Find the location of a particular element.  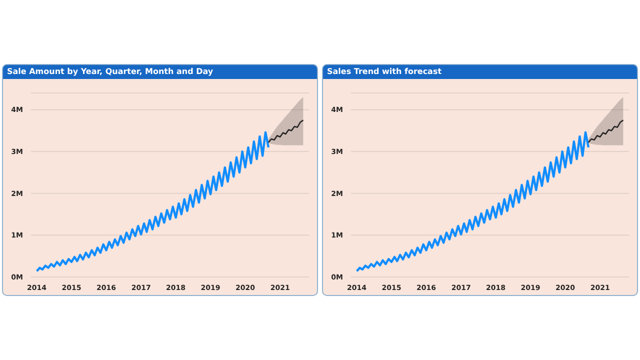

chart-title: Sale Amount by Year, Quarter, Month and Day is located at coordinates (160, 72).